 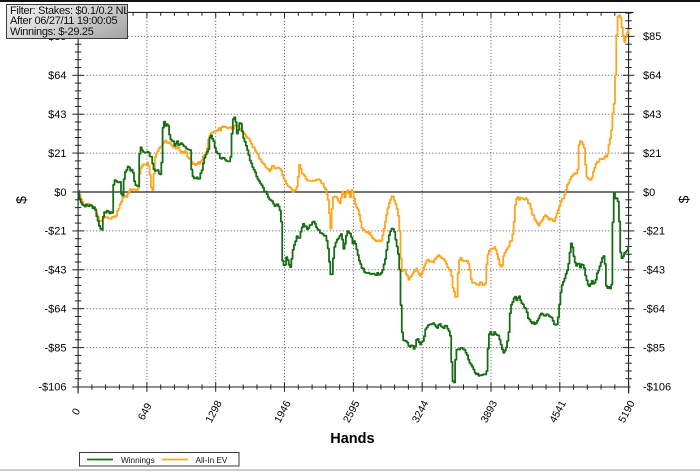 What do you see at coordinates (652, 37) in the screenshot?
I see `svg-text: $85` at bounding box center [652, 37].